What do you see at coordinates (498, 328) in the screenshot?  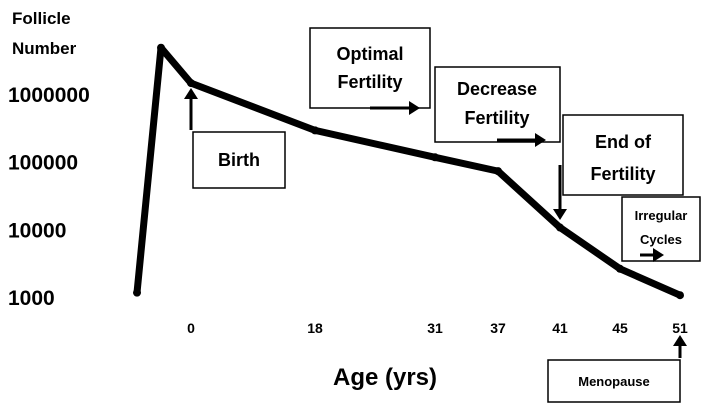 I see `x-tick-label: 37` at bounding box center [498, 328].